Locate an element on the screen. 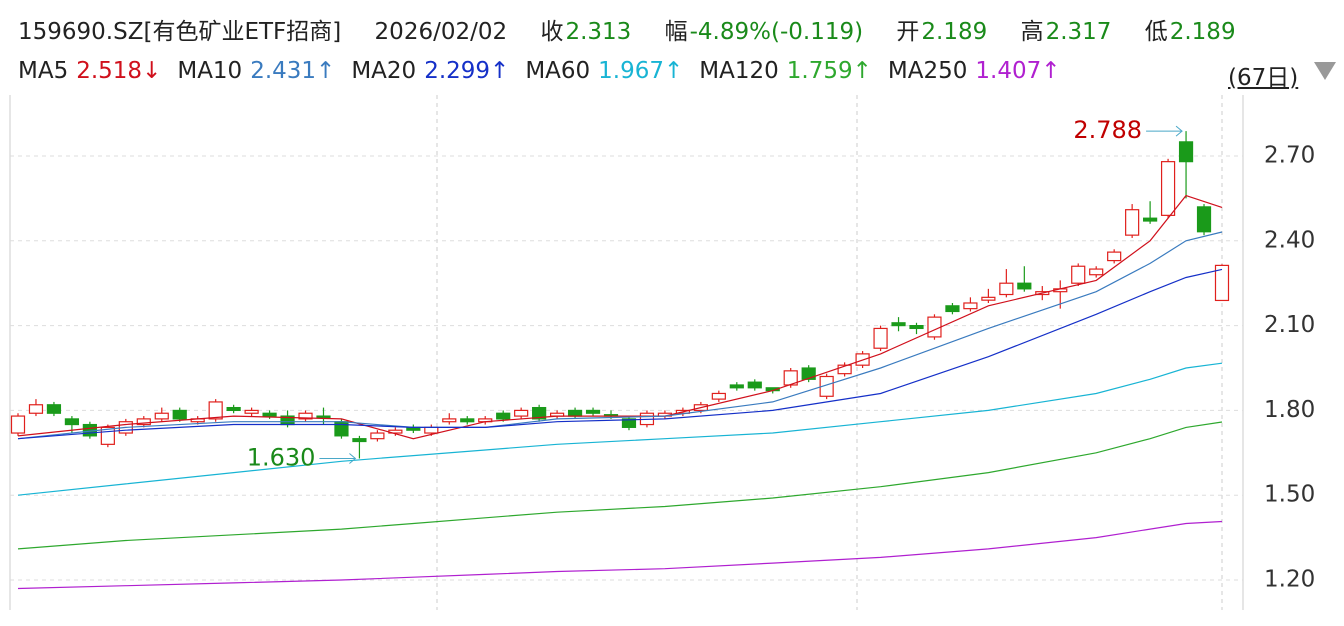  menu-arrow is located at coordinates (1325, 71).